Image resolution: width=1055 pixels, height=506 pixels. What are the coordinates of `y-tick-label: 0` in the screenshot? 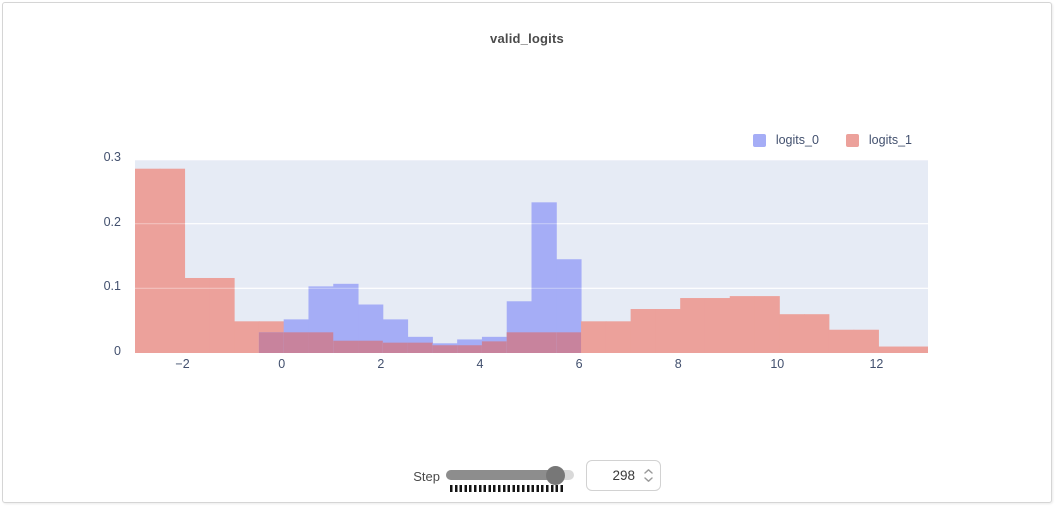 It's located at (117, 351).